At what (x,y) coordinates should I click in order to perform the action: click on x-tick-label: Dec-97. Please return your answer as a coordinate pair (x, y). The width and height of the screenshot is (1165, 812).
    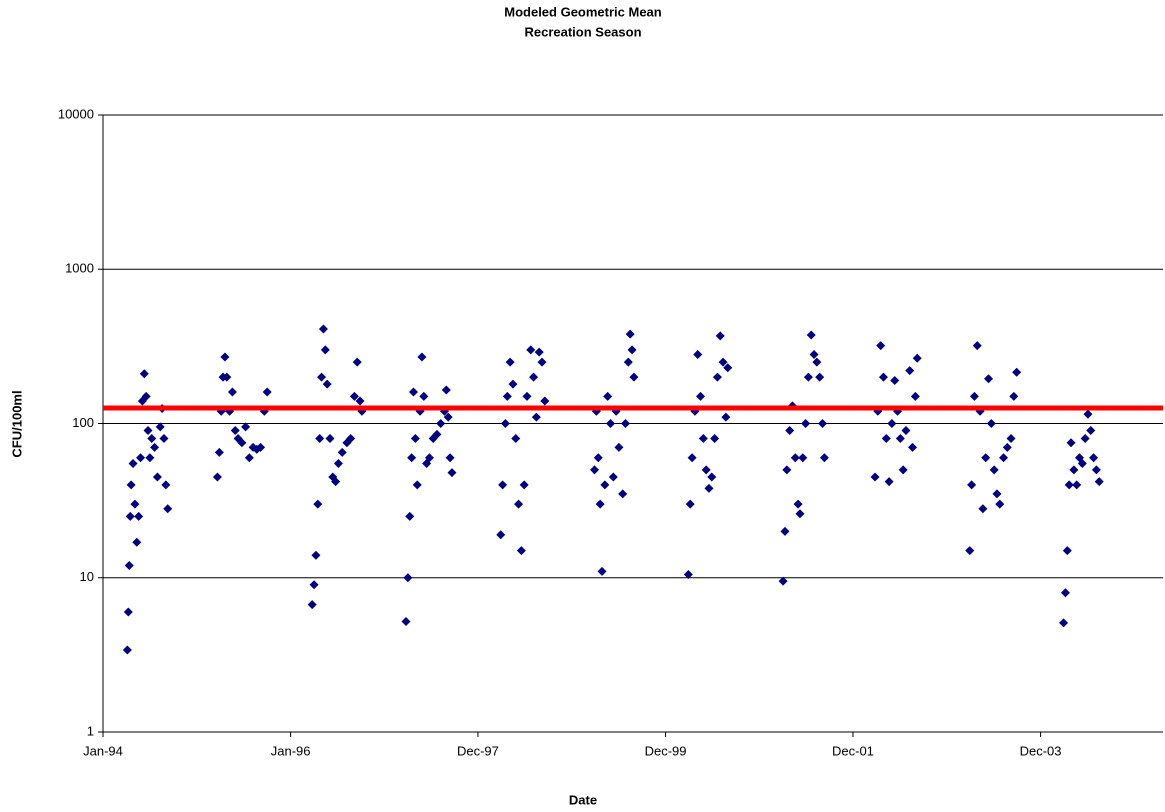
    Looking at the image, I should click on (478, 750).